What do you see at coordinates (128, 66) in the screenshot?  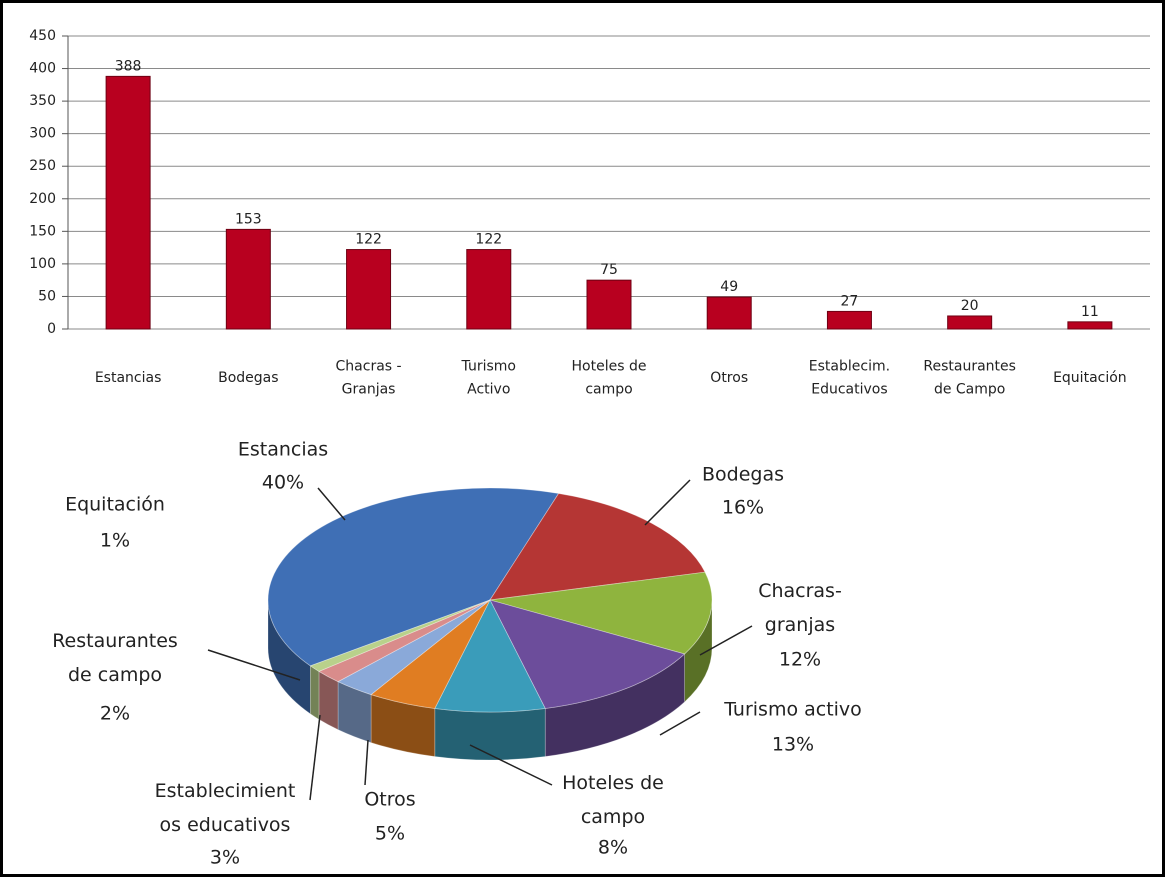 I see `value-label: 388` at bounding box center [128, 66].